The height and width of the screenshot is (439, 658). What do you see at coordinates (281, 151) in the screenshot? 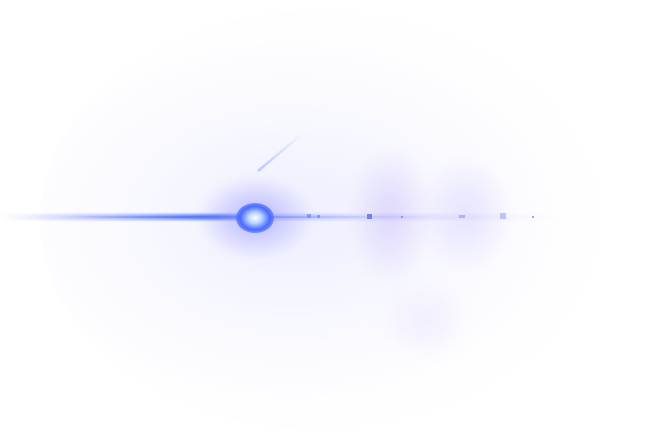
I see `flare-ray` at bounding box center [281, 151].